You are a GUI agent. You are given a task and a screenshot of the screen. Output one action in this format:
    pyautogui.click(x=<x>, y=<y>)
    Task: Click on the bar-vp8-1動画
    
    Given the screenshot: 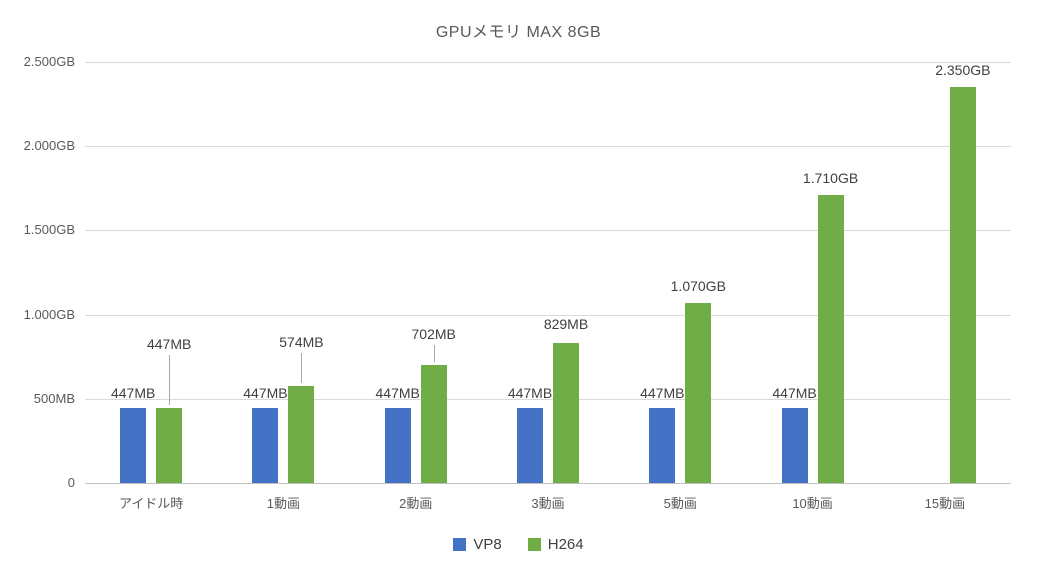 What is the action you would take?
    pyautogui.click(x=265, y=445)
    